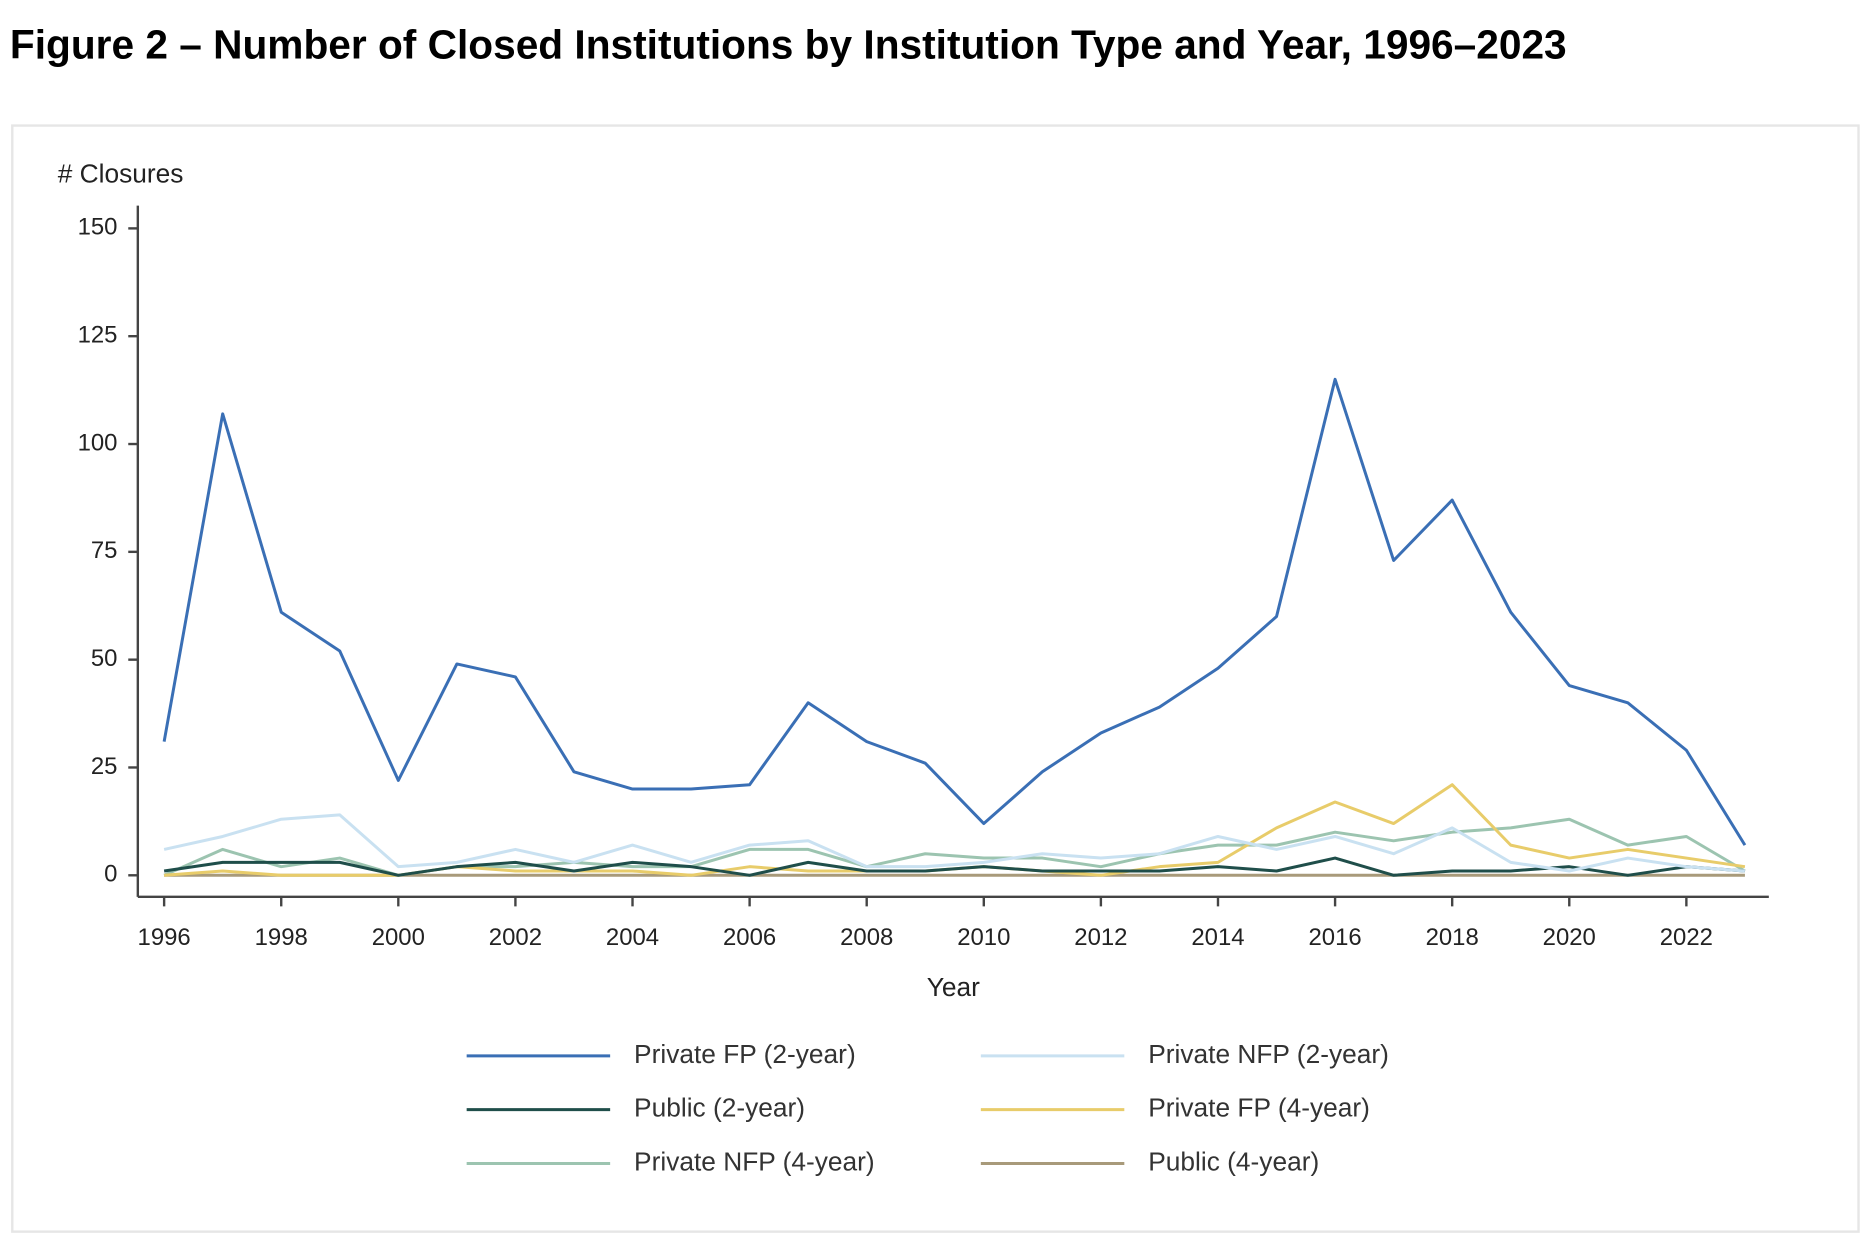 The height and width of the screenshot is (1240, 1866). Describe the element at coordinates (754, 1161) in the screenshot. I see `legend-text: Private NFP (4-year)` at that location.